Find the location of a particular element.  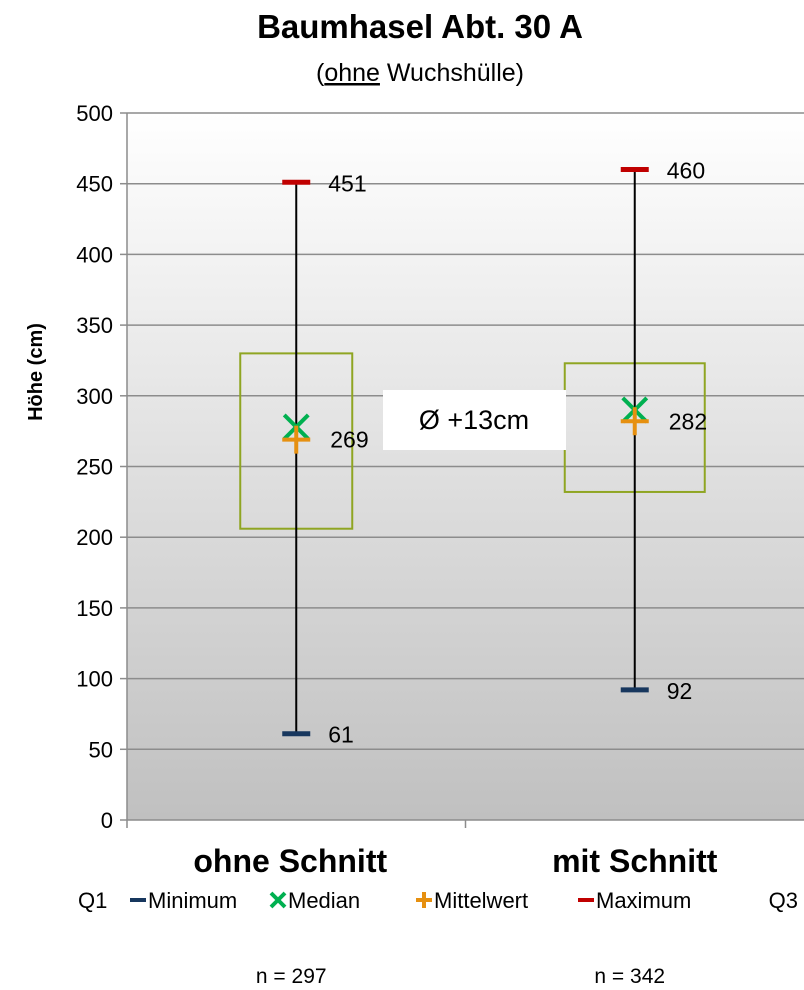

data-label-mean: 282 is located at coordinates (688, 421).